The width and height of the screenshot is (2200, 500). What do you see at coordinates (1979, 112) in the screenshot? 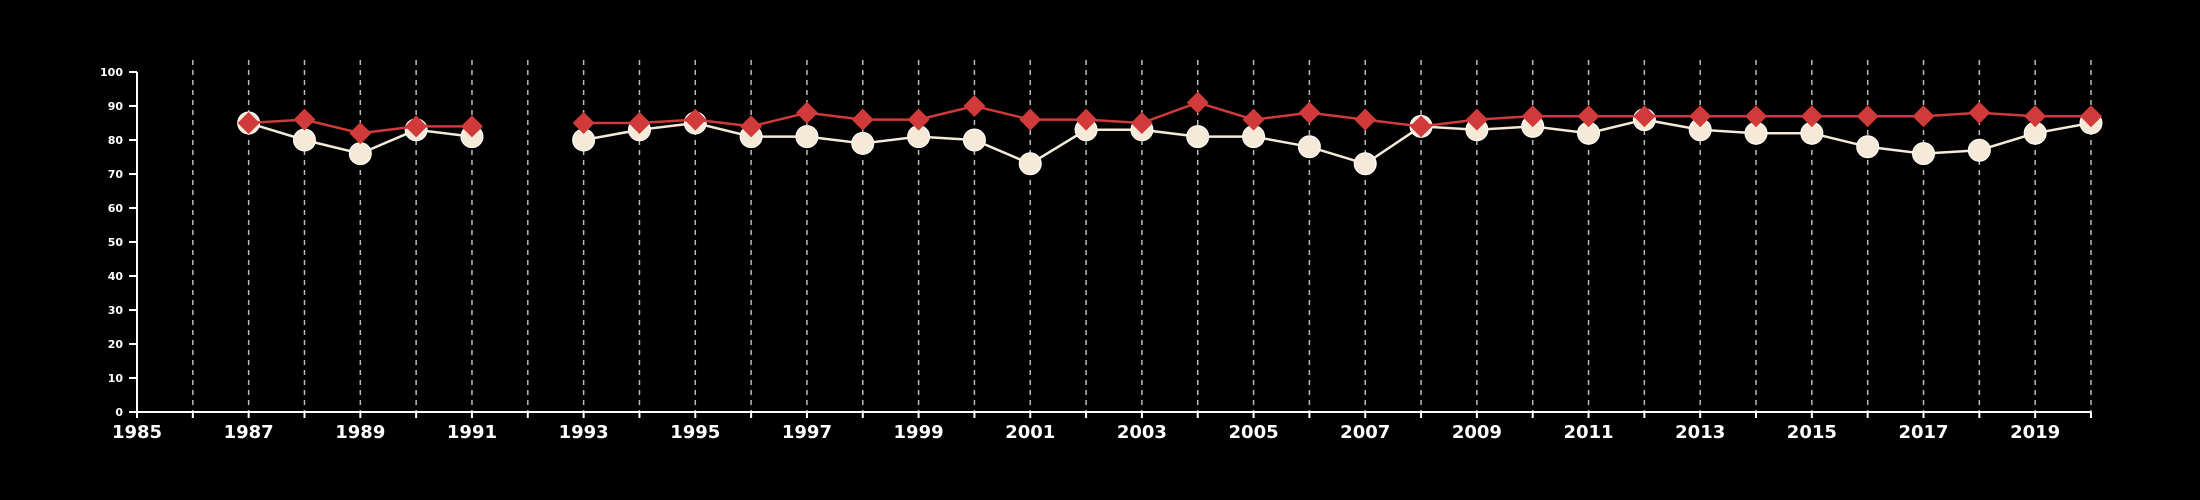
I see `series-1-point-2018` at bounding box center [1979, 112].